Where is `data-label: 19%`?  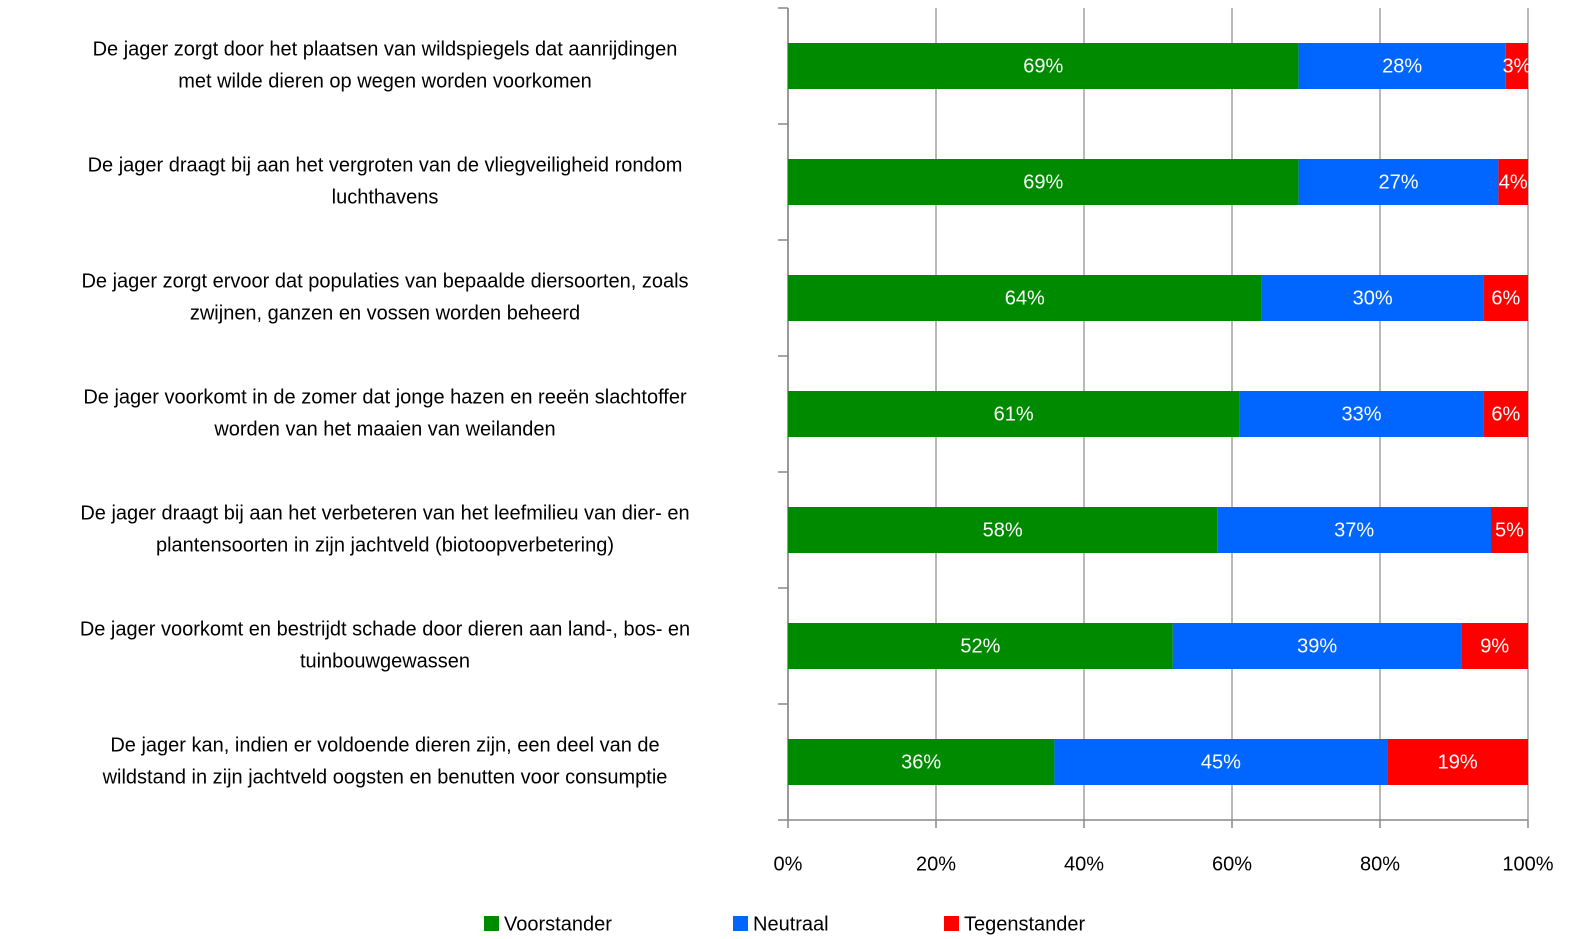
data-label: 19% is located at coordinates (1458, 762).